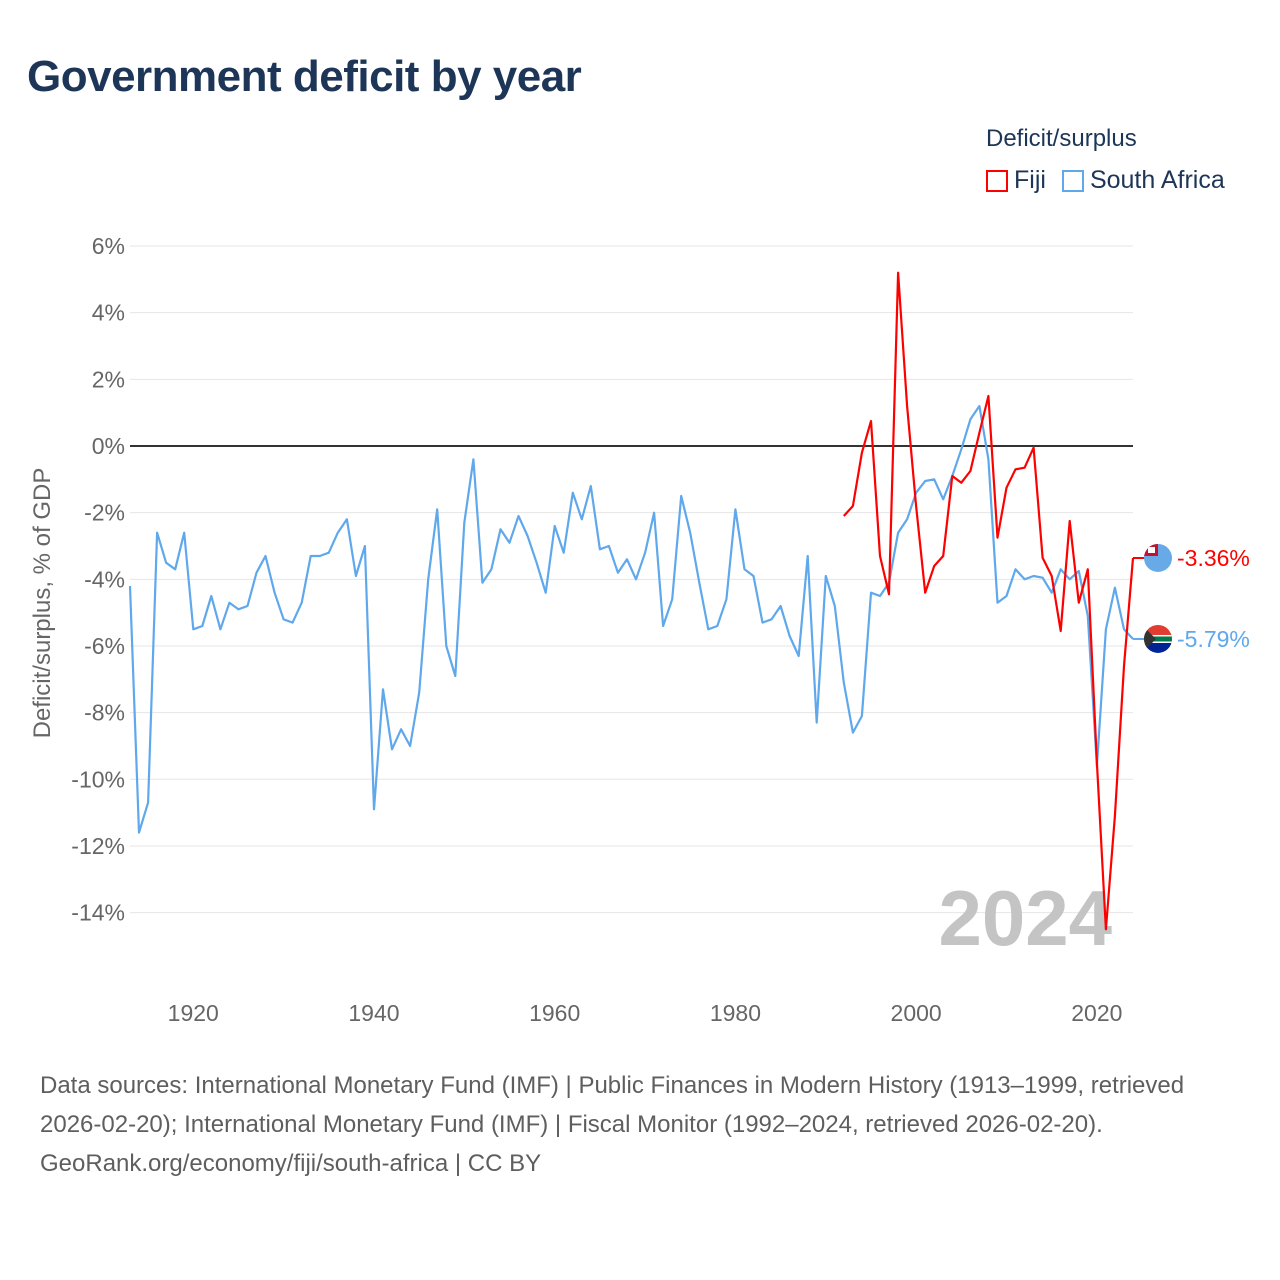  What do you see at coordinates (104, 646) in the screenshot?
I see `y-tick-label: -6%` at bounding box center [104, 646].